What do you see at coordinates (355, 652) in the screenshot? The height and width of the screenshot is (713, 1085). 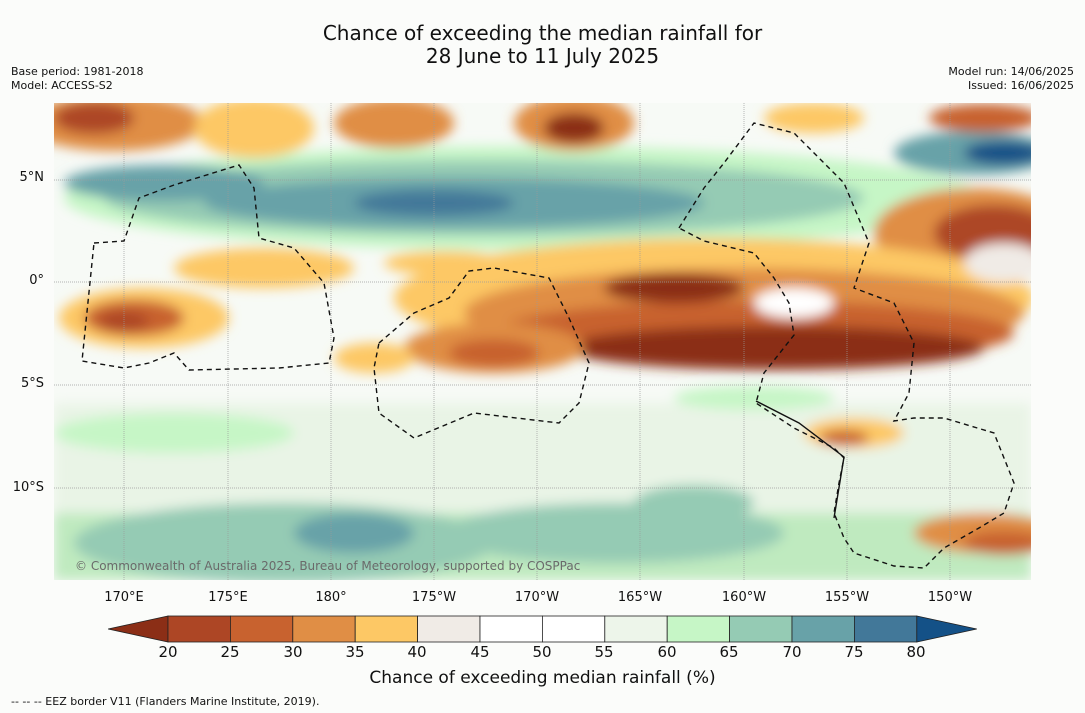 I see `cb-tick-35: 35` at bounding box center [355, 652].